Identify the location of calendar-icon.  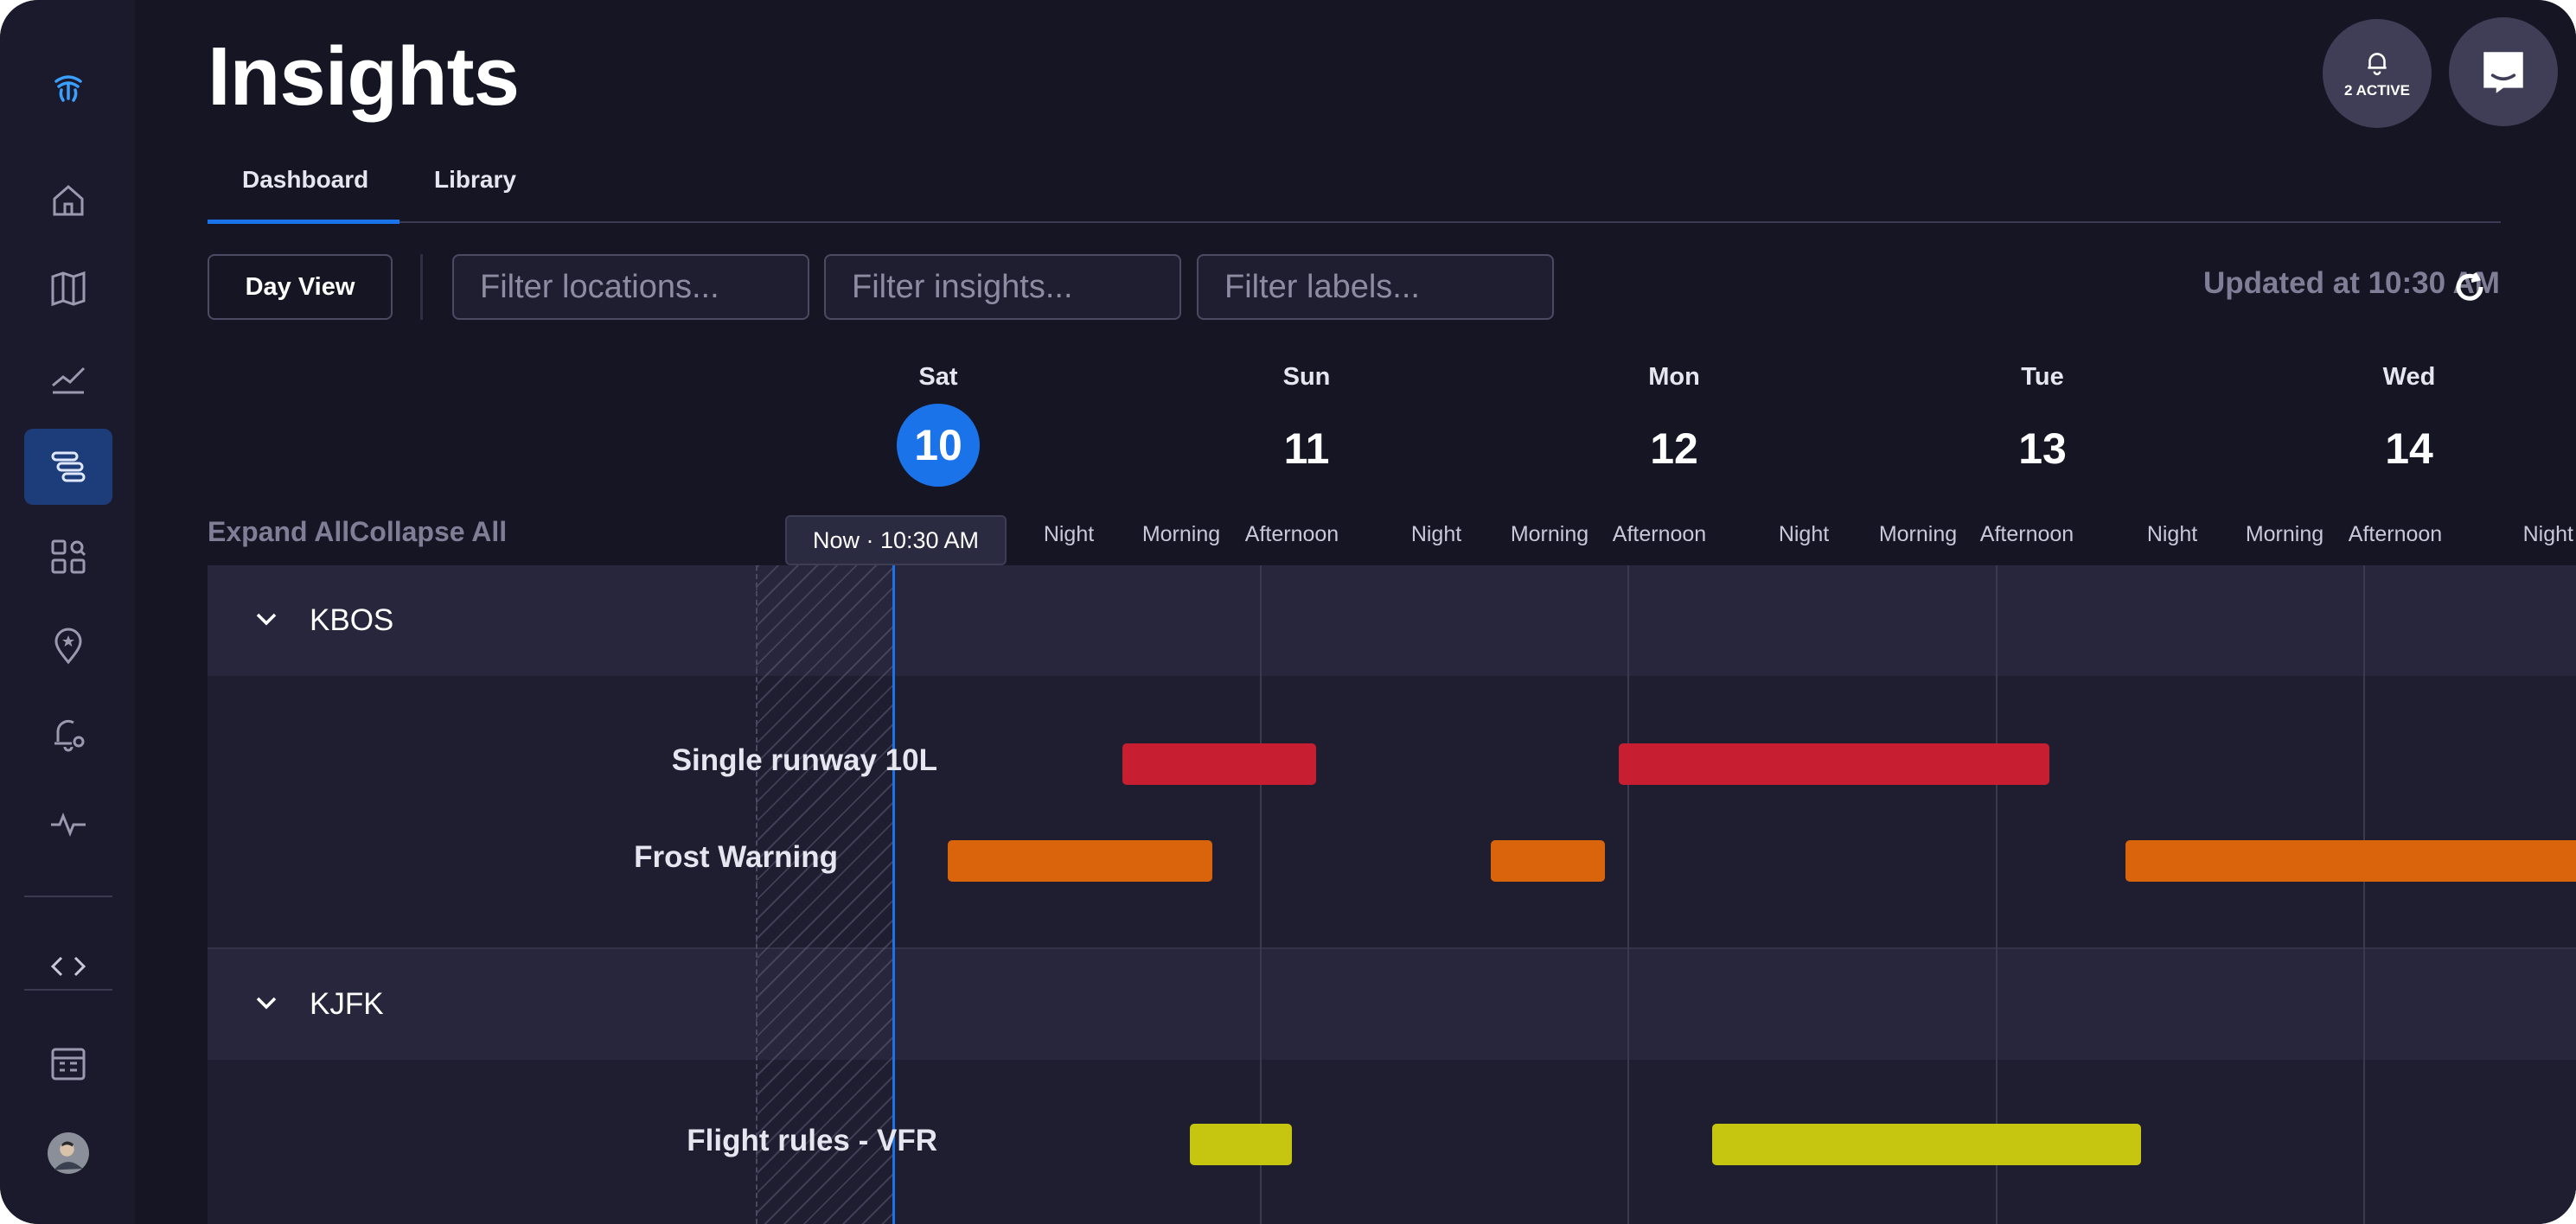
(68, 1063).